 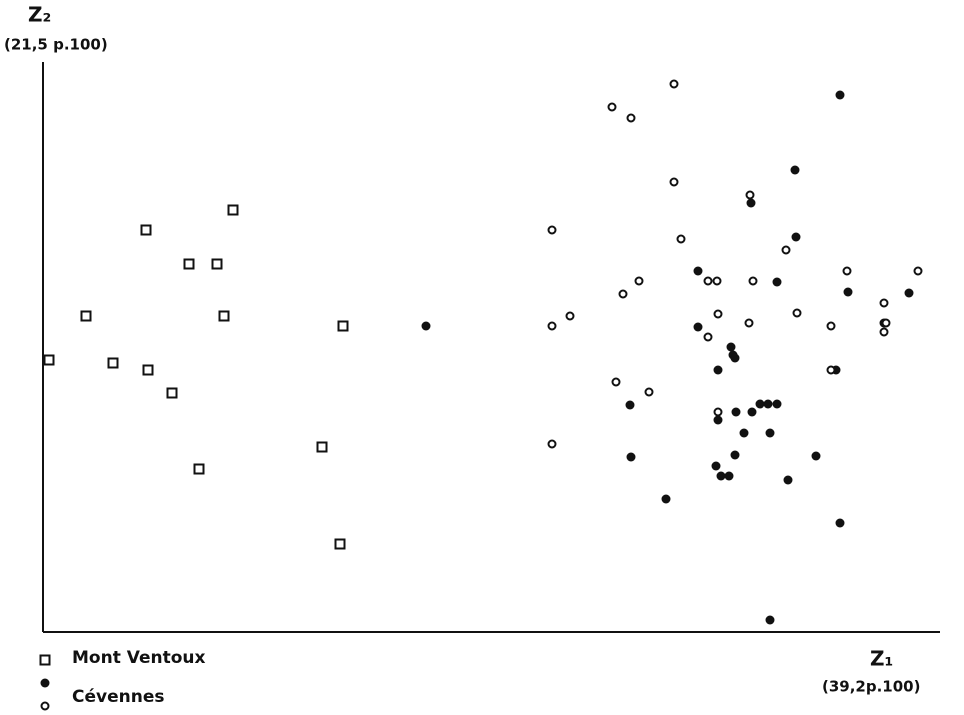 I want to click on y-axis-label: Z₂, so click(x=39, y=15).